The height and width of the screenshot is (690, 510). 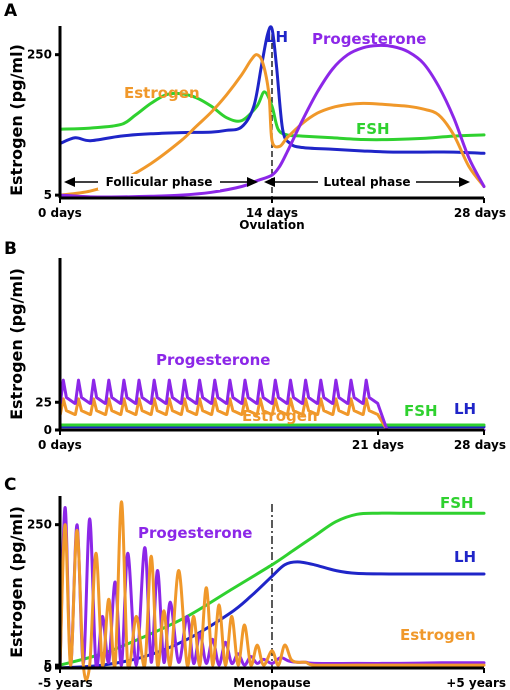 I want to click on series-line-estrogen-b, so click(x=272, y=414).